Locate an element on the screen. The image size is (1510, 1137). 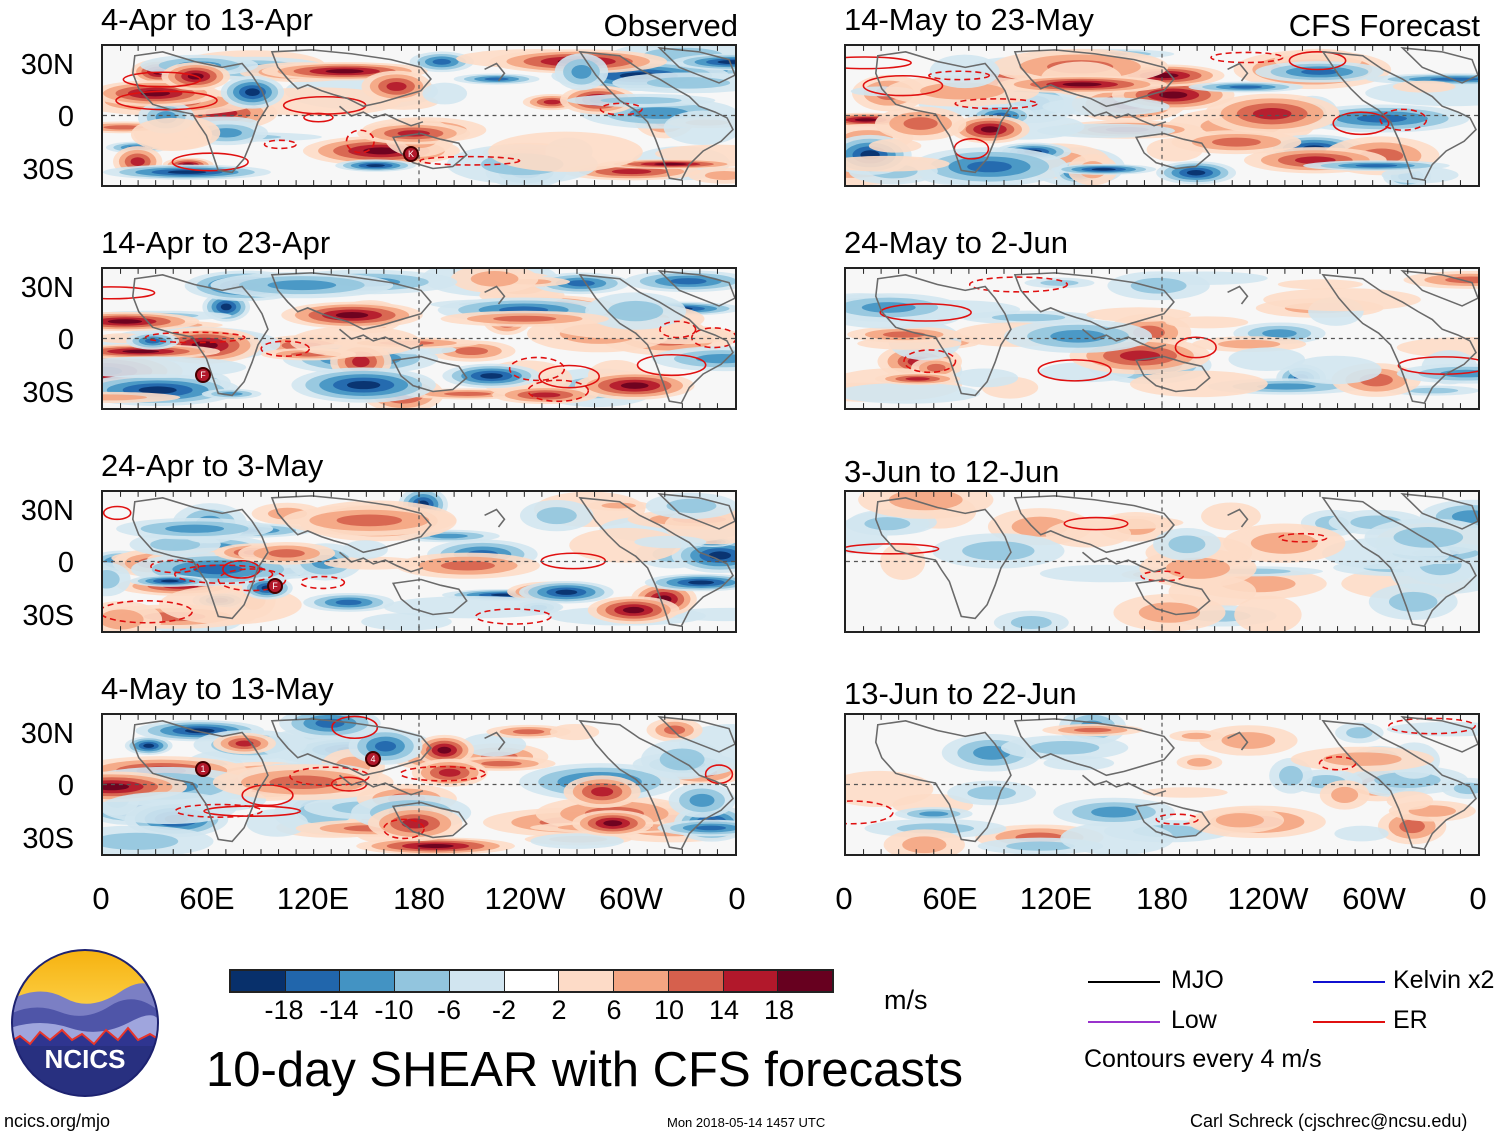
map-panel-obs-2: F is located at coordinates (419, 338).